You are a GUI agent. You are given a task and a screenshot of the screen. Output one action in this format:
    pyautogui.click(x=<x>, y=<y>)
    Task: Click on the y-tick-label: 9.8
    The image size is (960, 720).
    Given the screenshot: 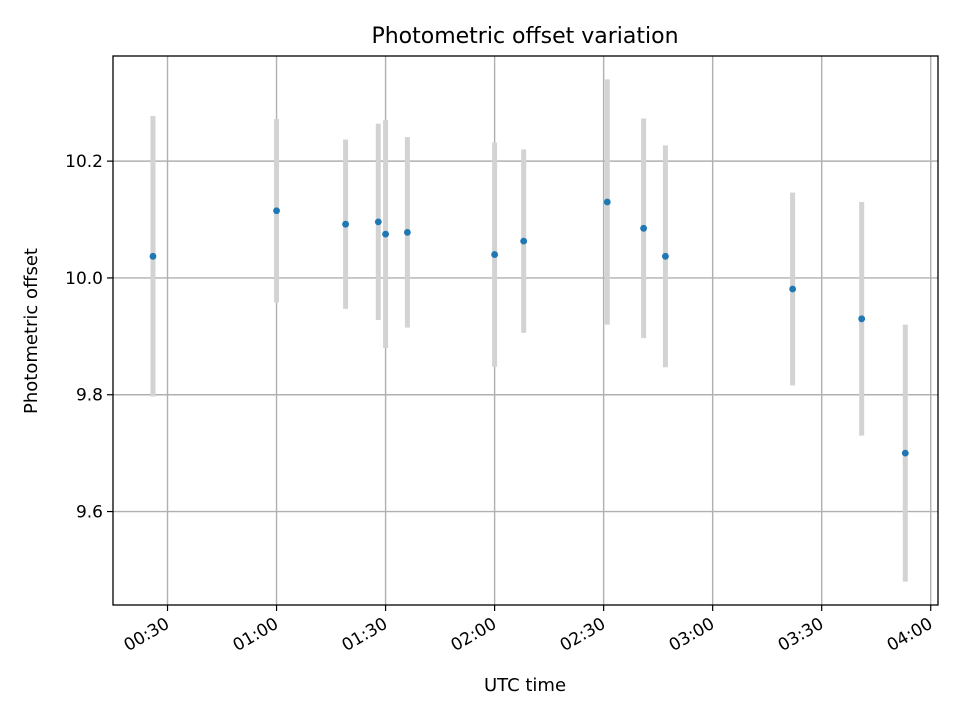 What is the action you would take?
    pyautogui.click(x=89, y=396)
    